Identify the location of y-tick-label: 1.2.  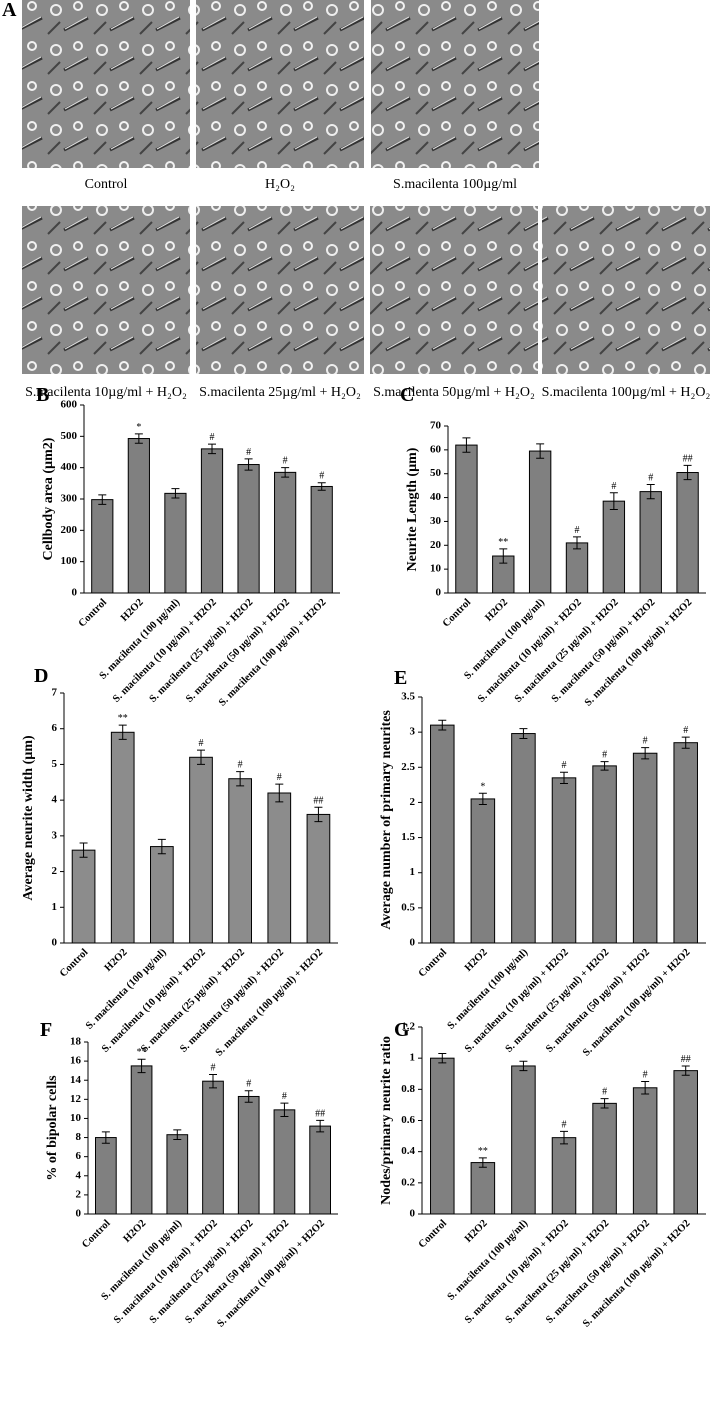
(408, 1027).